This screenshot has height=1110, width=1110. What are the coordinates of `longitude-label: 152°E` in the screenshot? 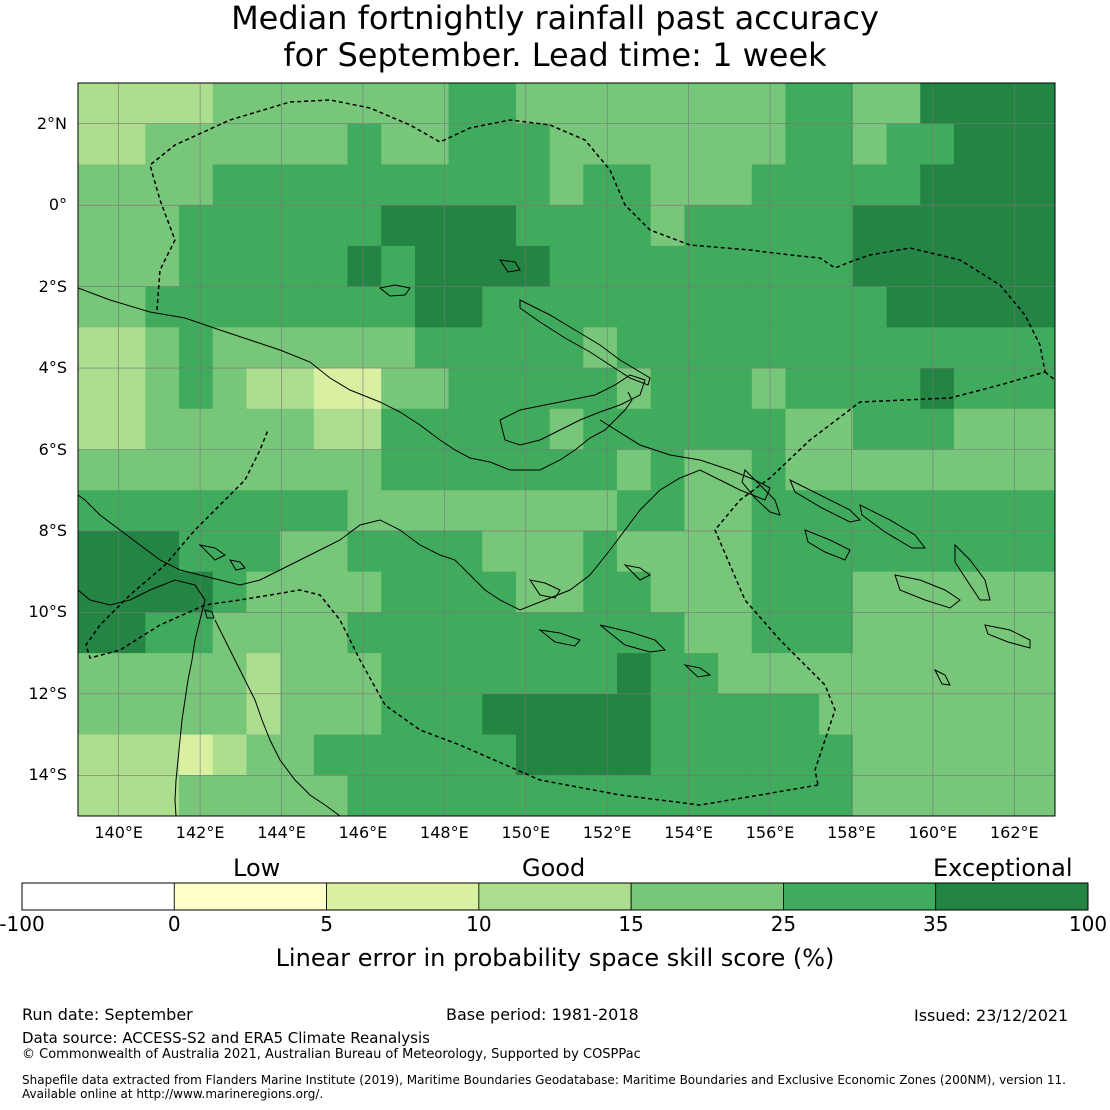 It's located at (607, 832).